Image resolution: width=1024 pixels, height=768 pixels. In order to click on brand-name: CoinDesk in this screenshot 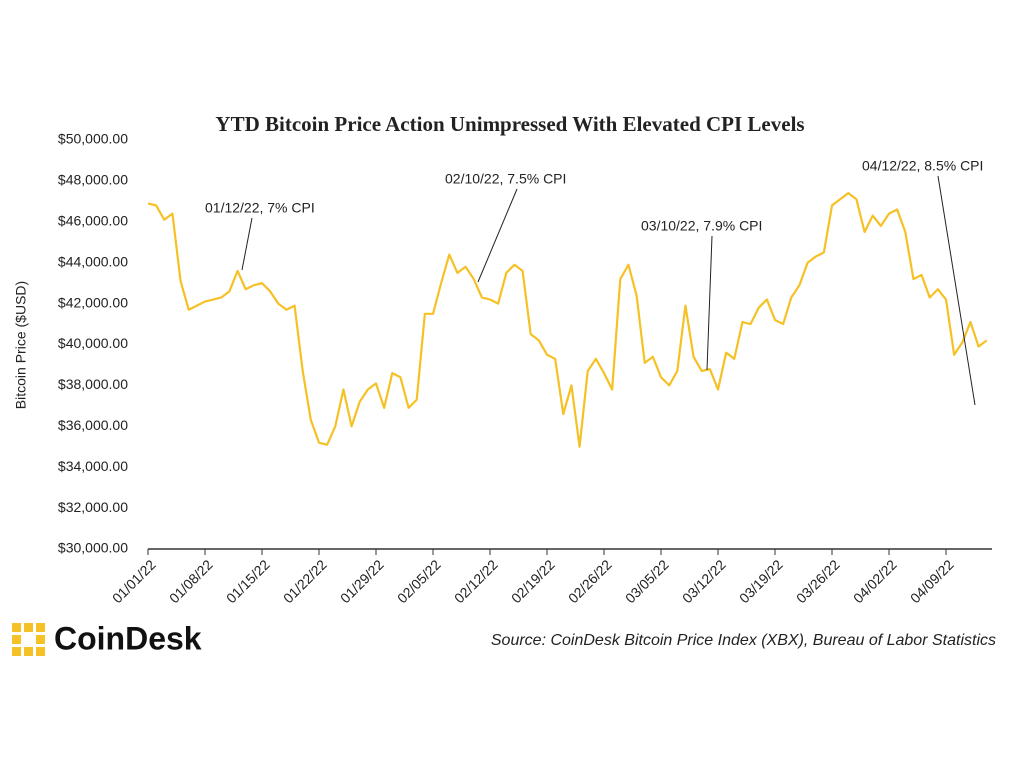, I will do `click(128, 638)`.